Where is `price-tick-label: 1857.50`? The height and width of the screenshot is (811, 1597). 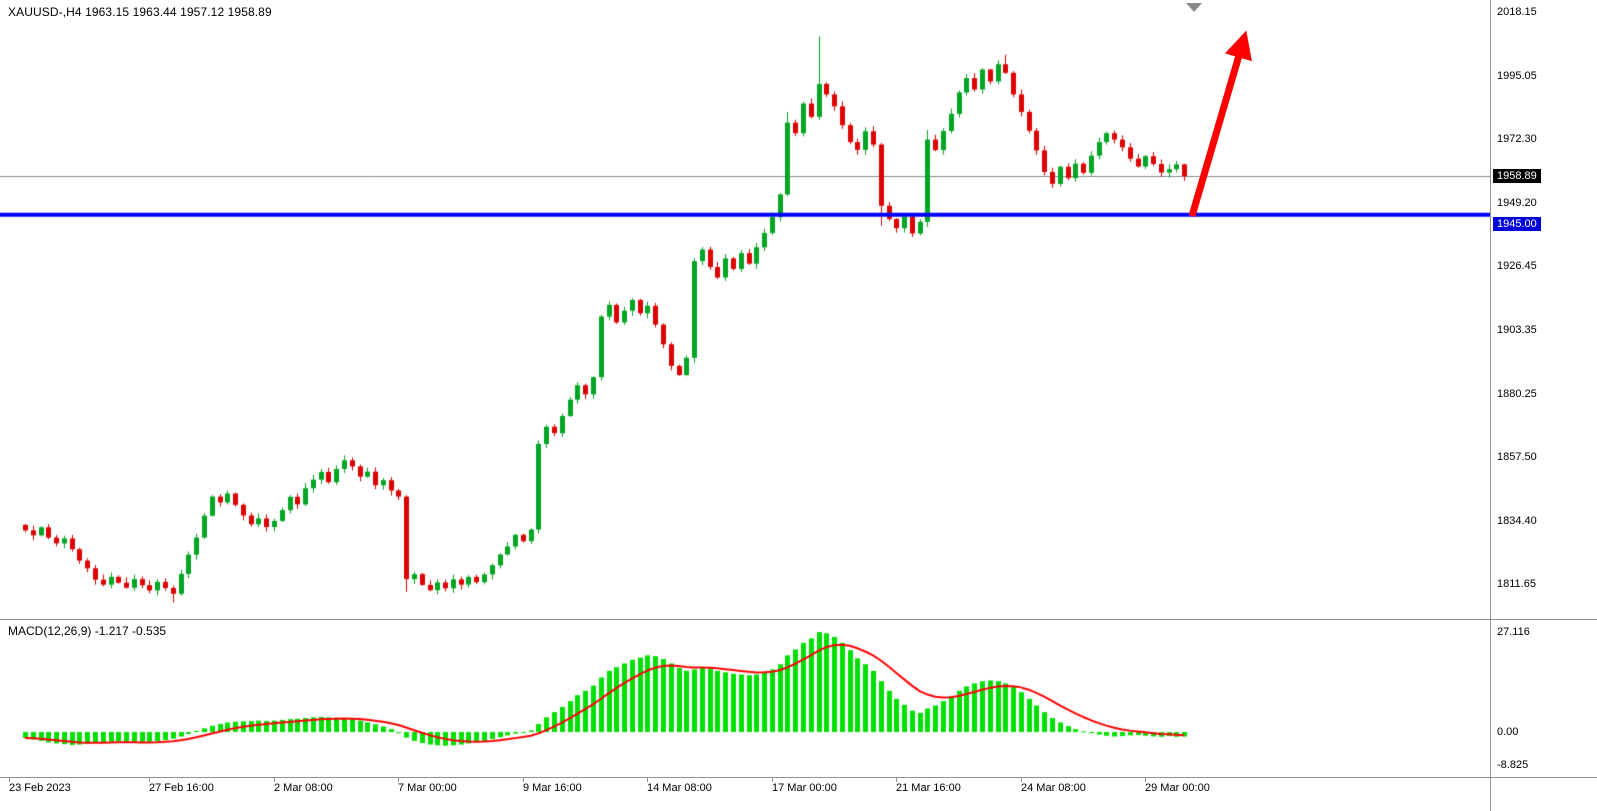
price-tick-label: 1857.50 is located at coordinates (1517, 456).